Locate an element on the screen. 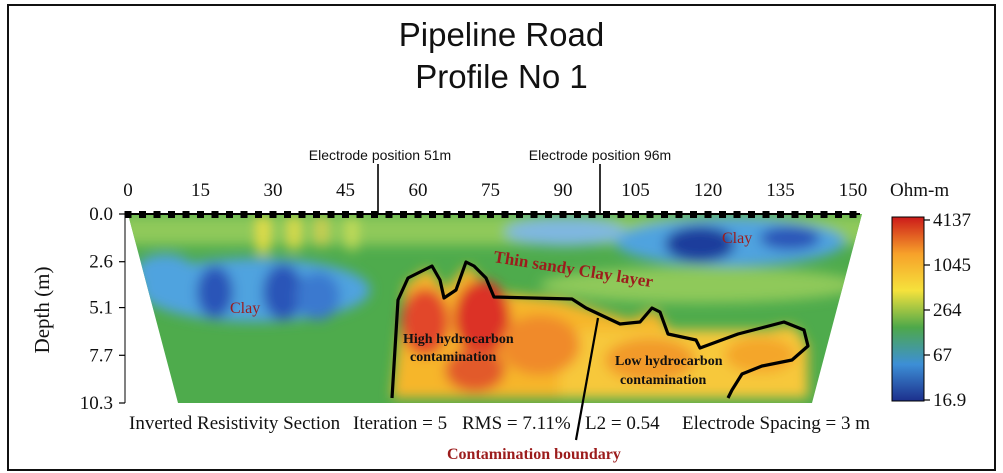 The height and width of the screenshot is (473, 1003). annotation-contamination-boundary: Contamination boundary is located at coordinates (534, 454).